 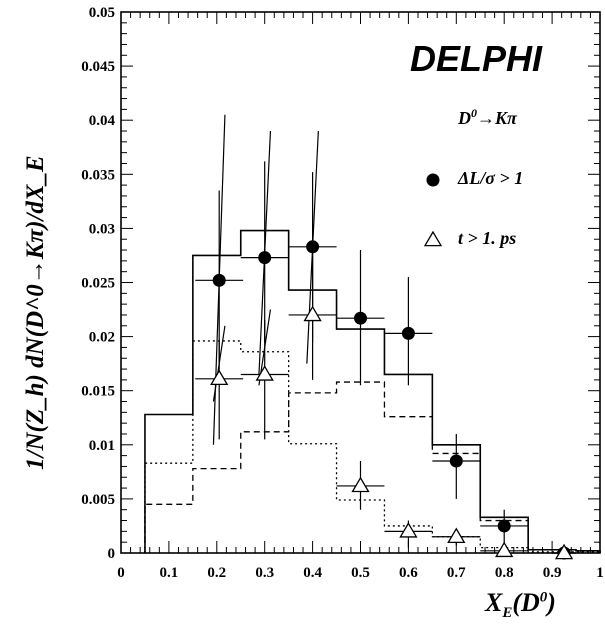 I want to click on x-tick-label: 0.8, so click(x=504, y=573).